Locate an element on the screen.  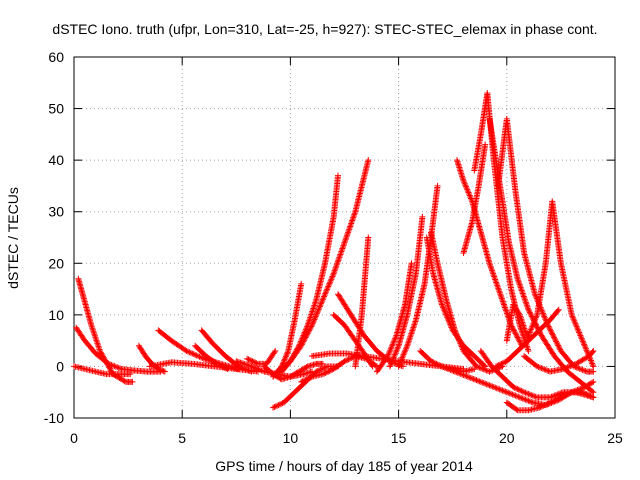
y-tick-label: 40 is located at coordinates (56, 160).